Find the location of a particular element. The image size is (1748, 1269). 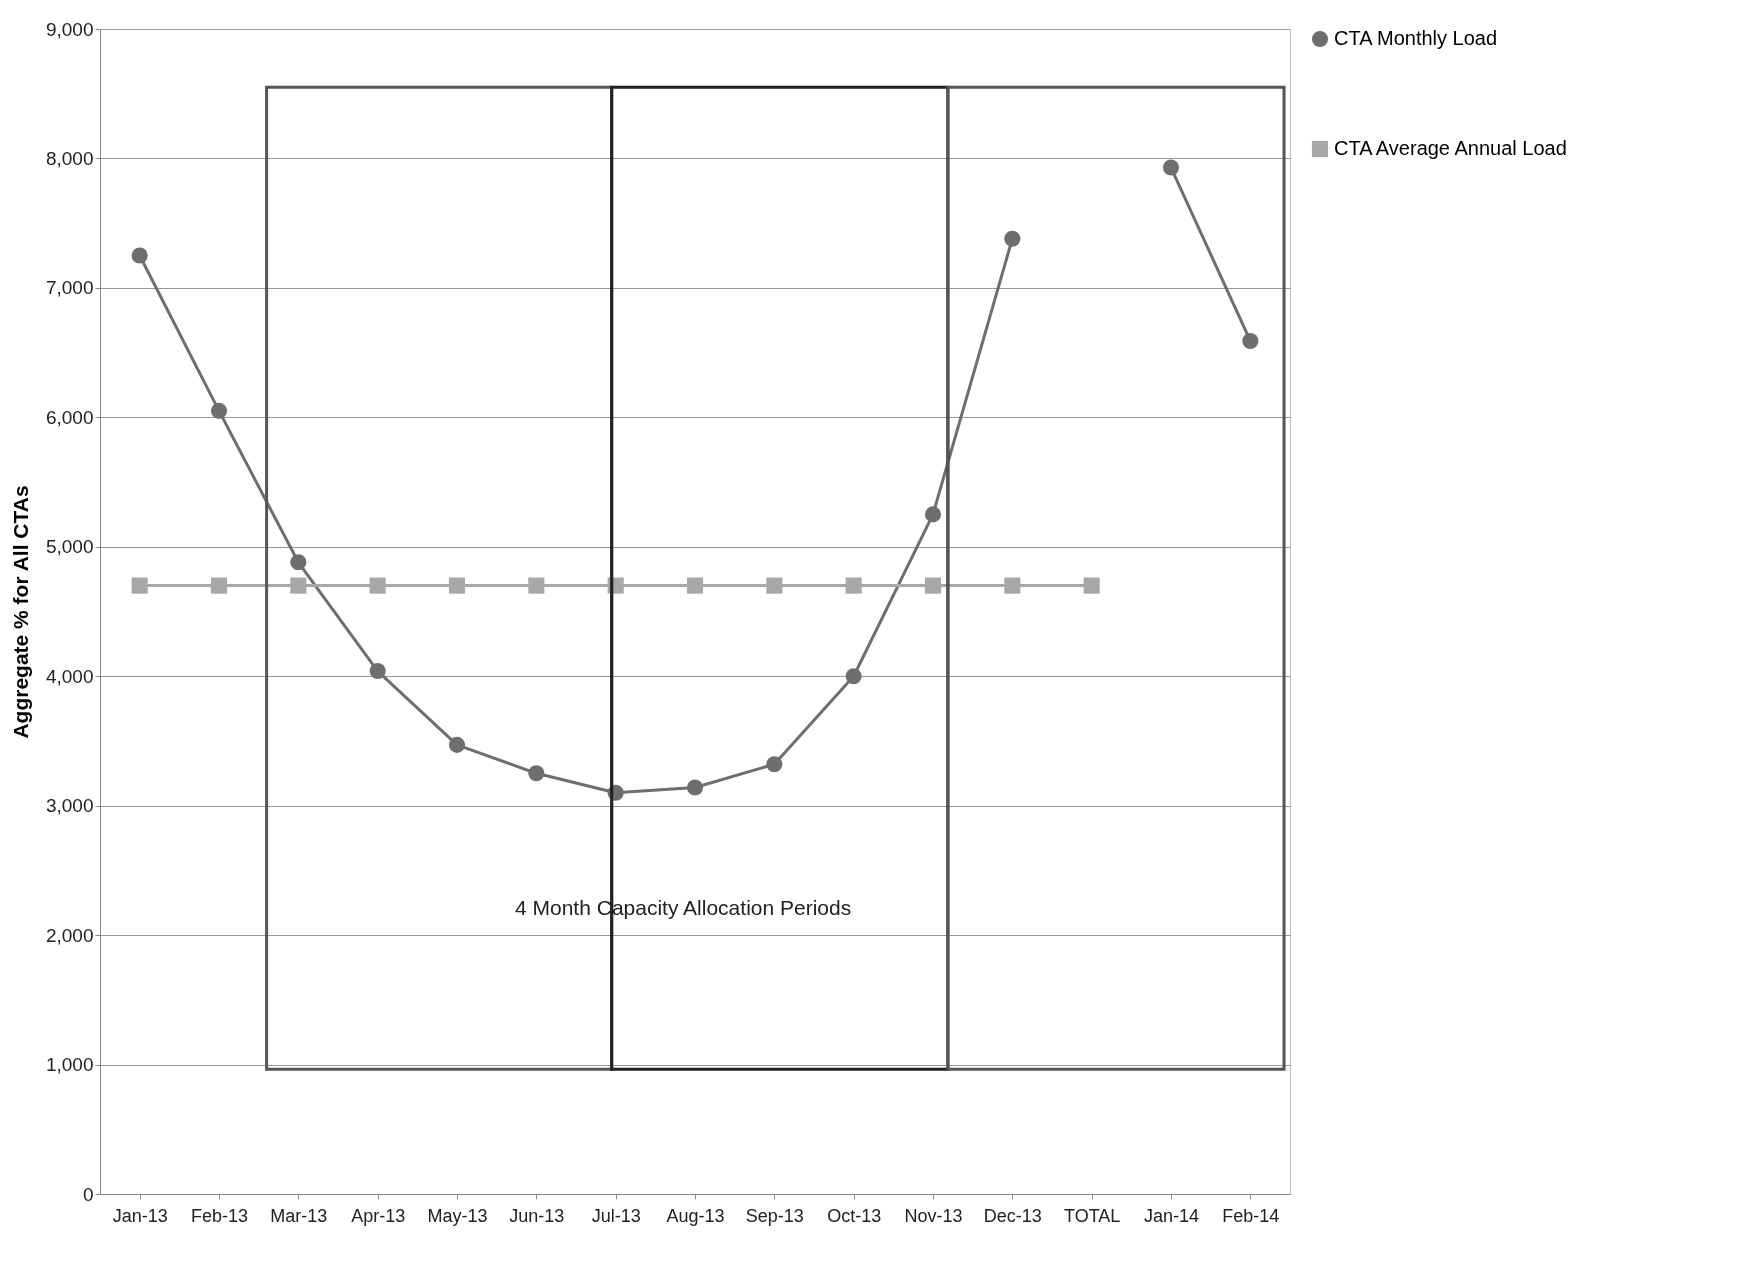

x-tick-label: Dec-13 is located at coordinates (1012, 1215).